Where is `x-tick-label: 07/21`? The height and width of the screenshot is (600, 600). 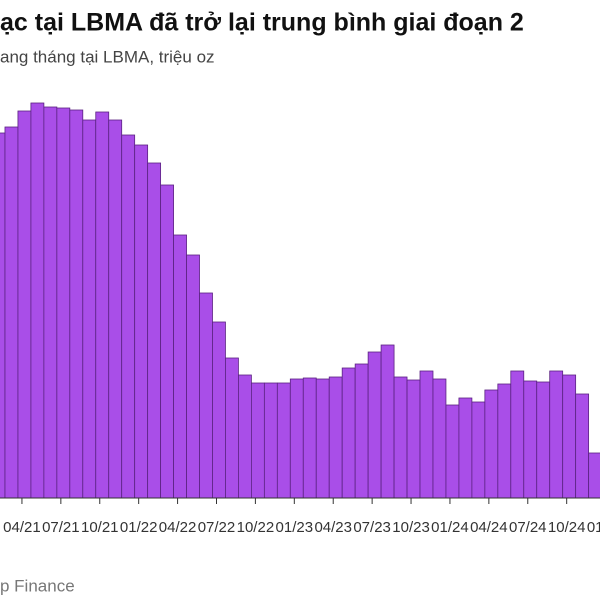 x-tick-label: 07/21 is located at coordinates (61, 527).